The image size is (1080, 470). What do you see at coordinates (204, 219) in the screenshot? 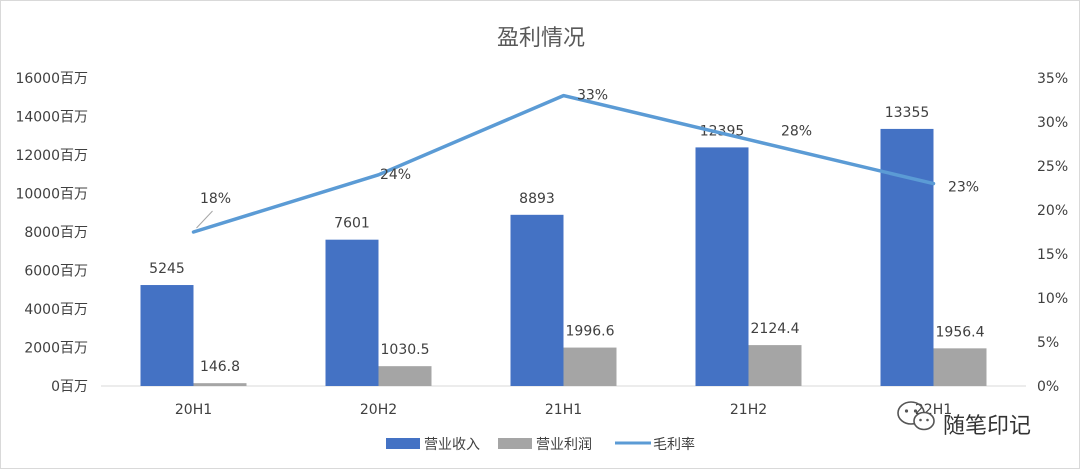
I see `label-leader-line` at bounding box center [204, 219].